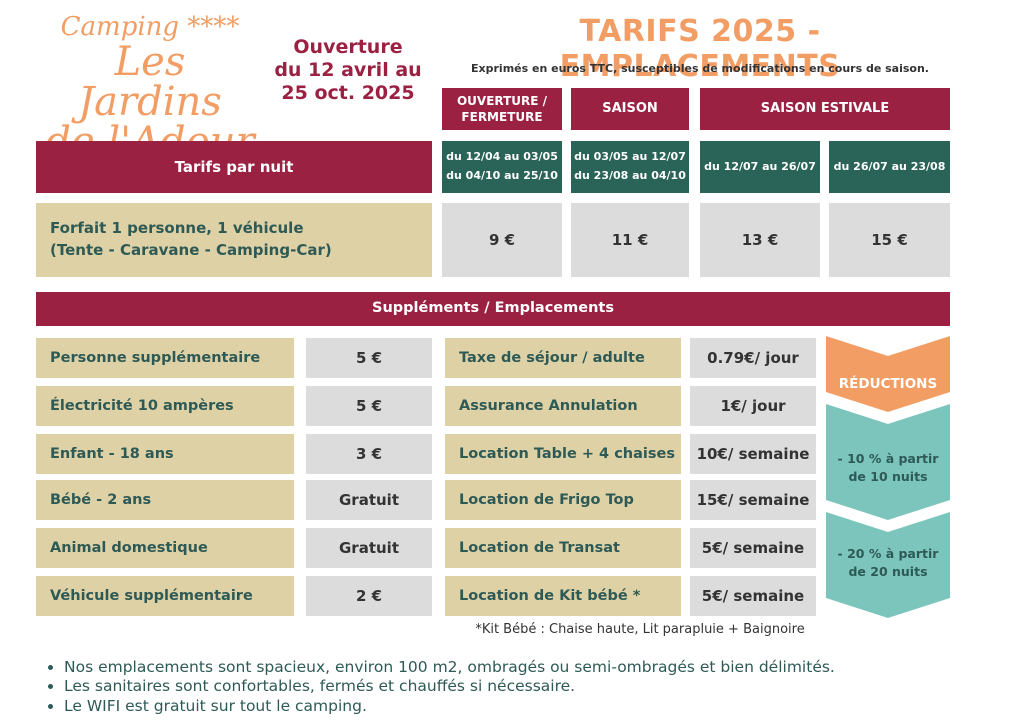  What do you see at coordinates (563, 548) in the screenshot?
I see `supp-right-label-5: Location de Transat` at bounding box center [563, 548].